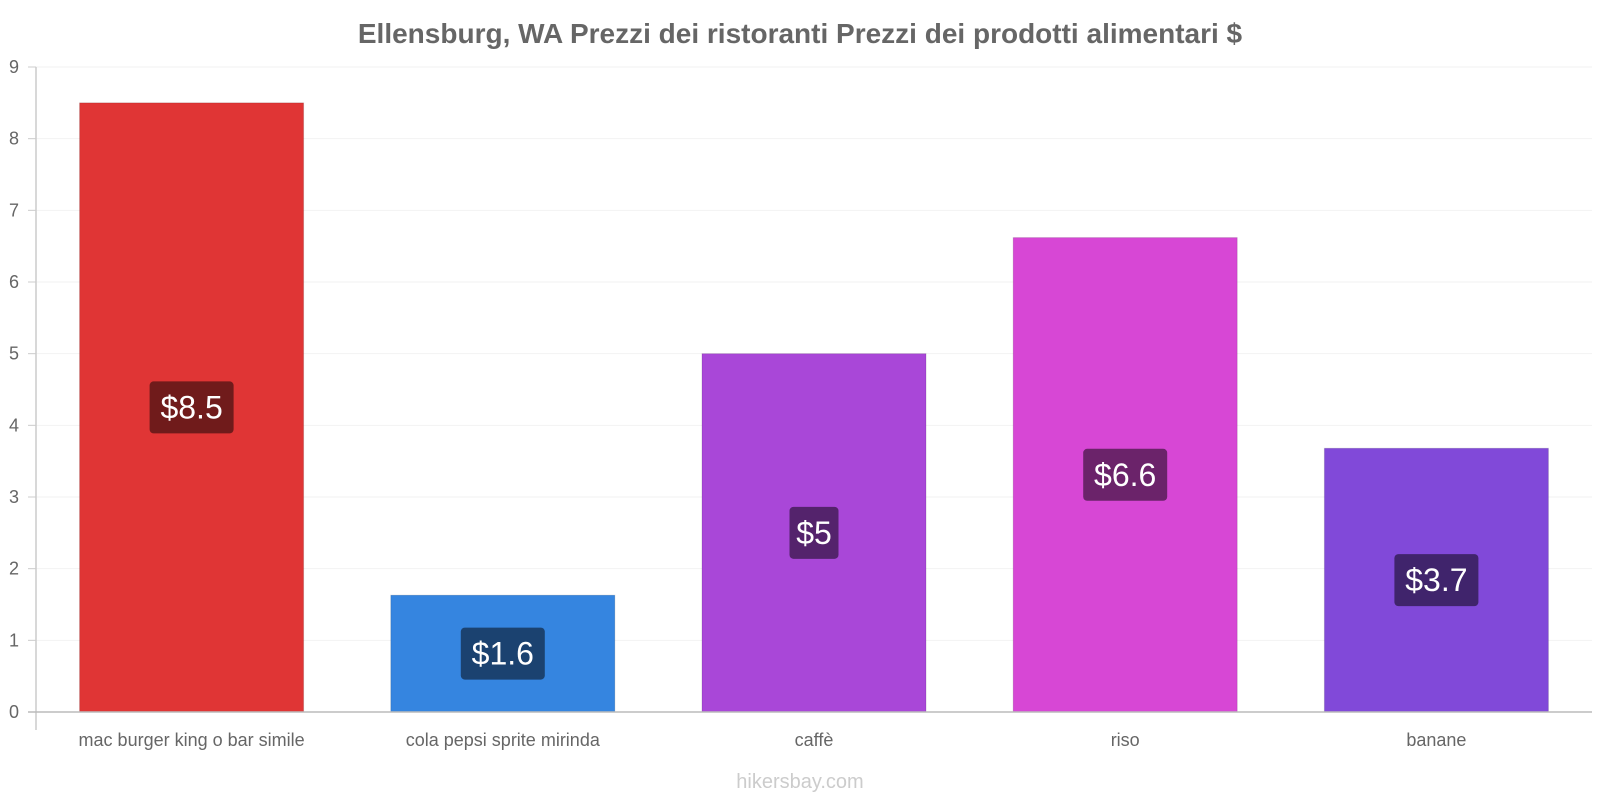  What do you see at coordinates (814, 740) in the screenshot?
I see `category-label: caffè` at bounding box center [814, 740].